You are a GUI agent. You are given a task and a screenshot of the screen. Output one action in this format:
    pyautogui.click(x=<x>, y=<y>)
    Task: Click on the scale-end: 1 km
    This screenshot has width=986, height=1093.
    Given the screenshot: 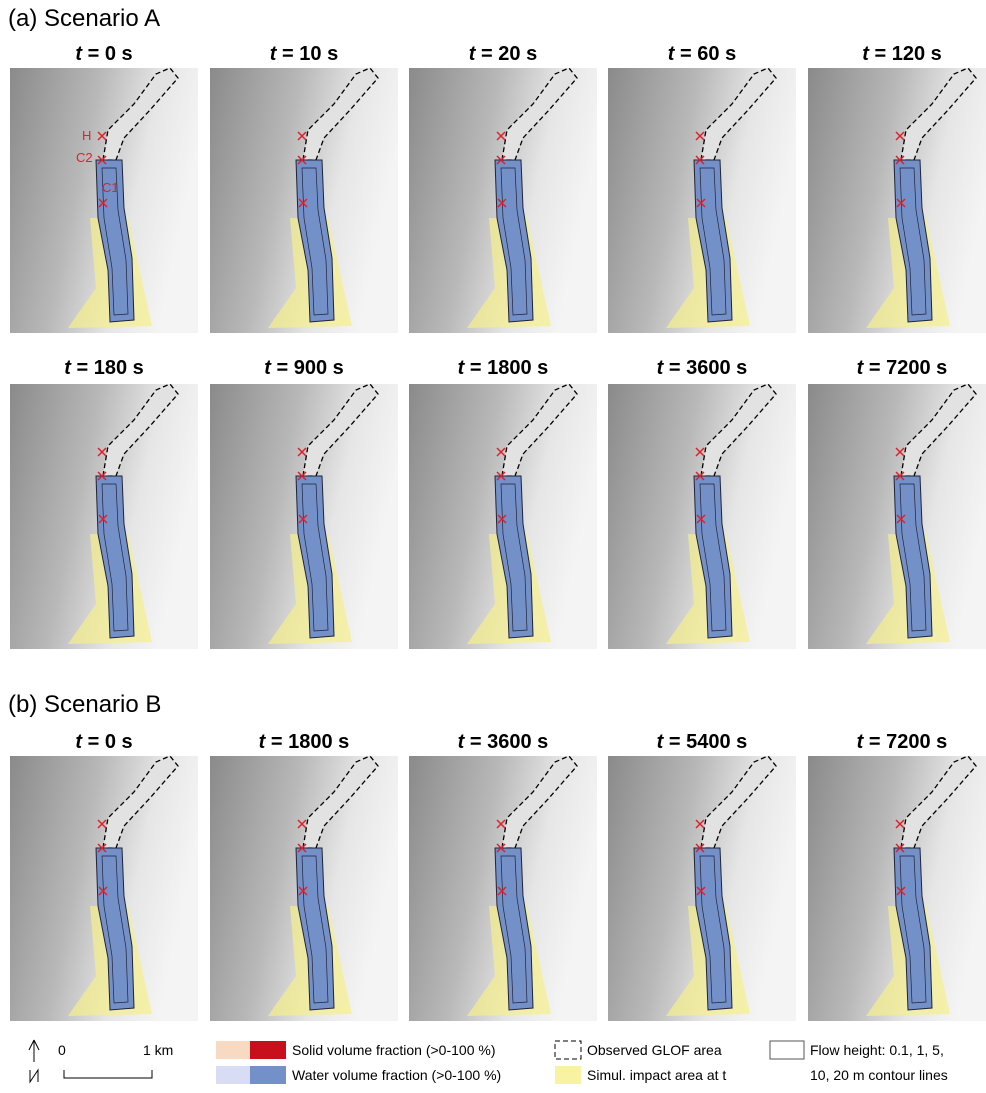 What is the action you would take?
    pyautogui.click(x=158, y=1050)
    